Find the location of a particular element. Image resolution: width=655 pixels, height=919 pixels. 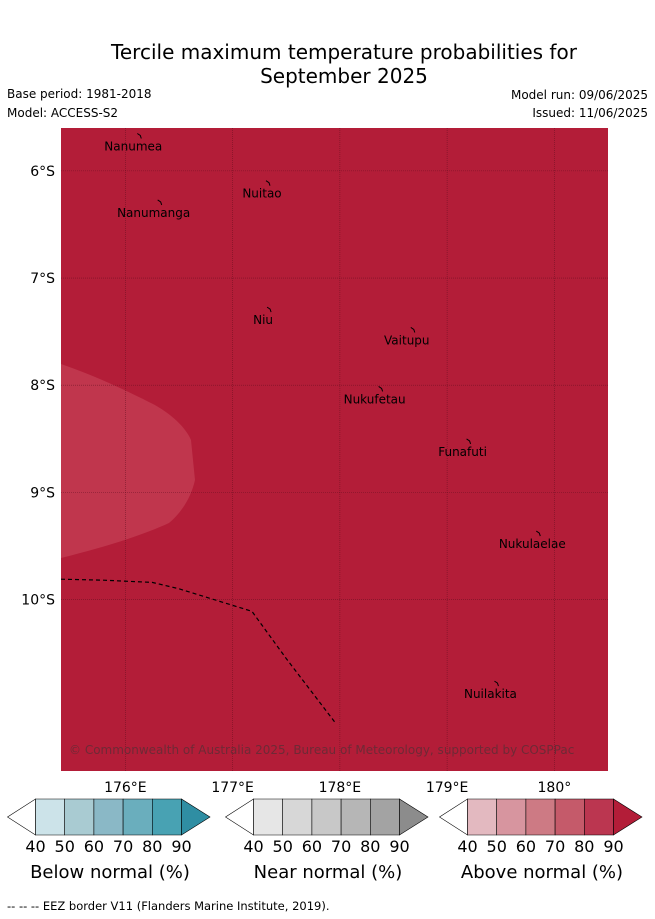

lower-probability-zone is located at coordinates (128, 461).